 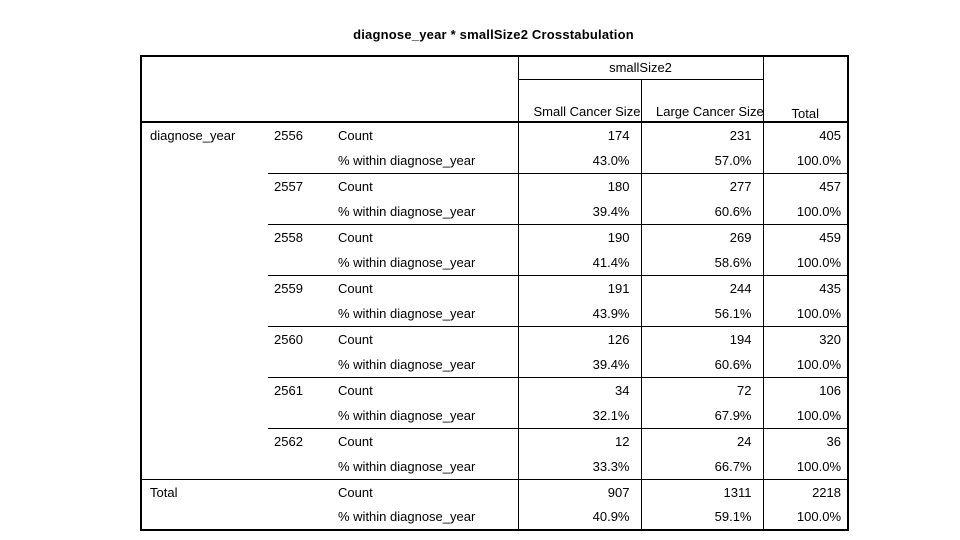 I want to click on count-cell-large: 194, so click(x=702, y=338).